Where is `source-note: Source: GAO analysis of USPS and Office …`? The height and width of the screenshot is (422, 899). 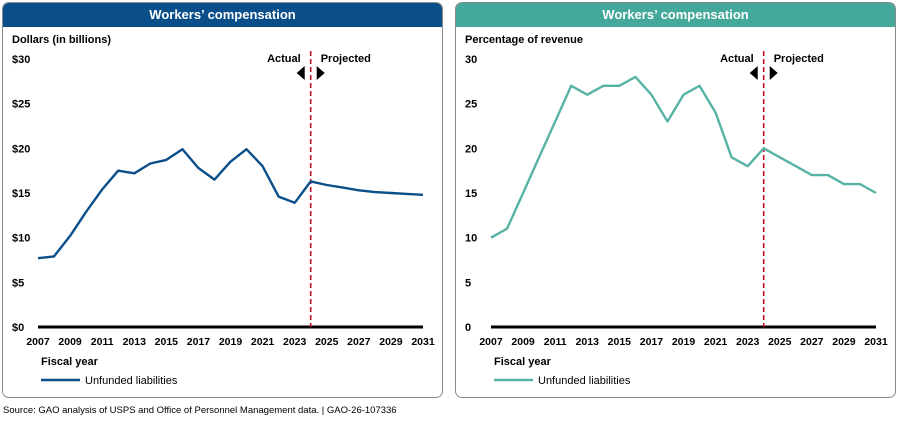
source-note: Source: GAO analysis of USPS and Office … is located at coordinates (200, 410).